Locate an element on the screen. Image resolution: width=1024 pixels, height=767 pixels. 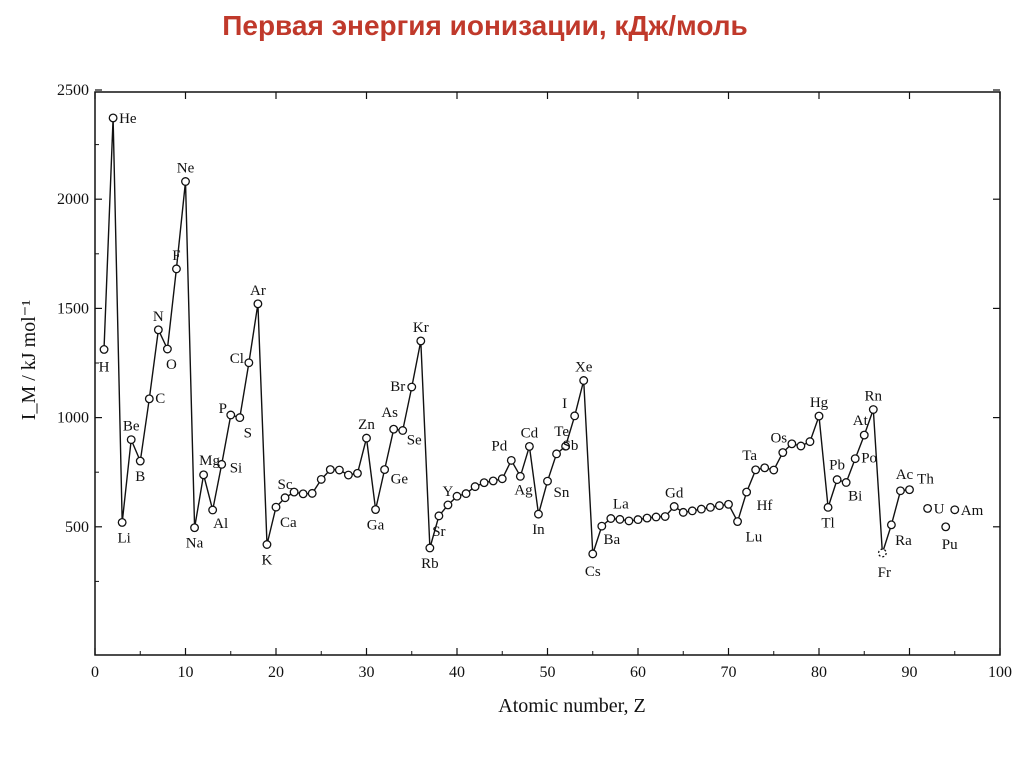
element-label: Rn is located at coordinates (874, 397).